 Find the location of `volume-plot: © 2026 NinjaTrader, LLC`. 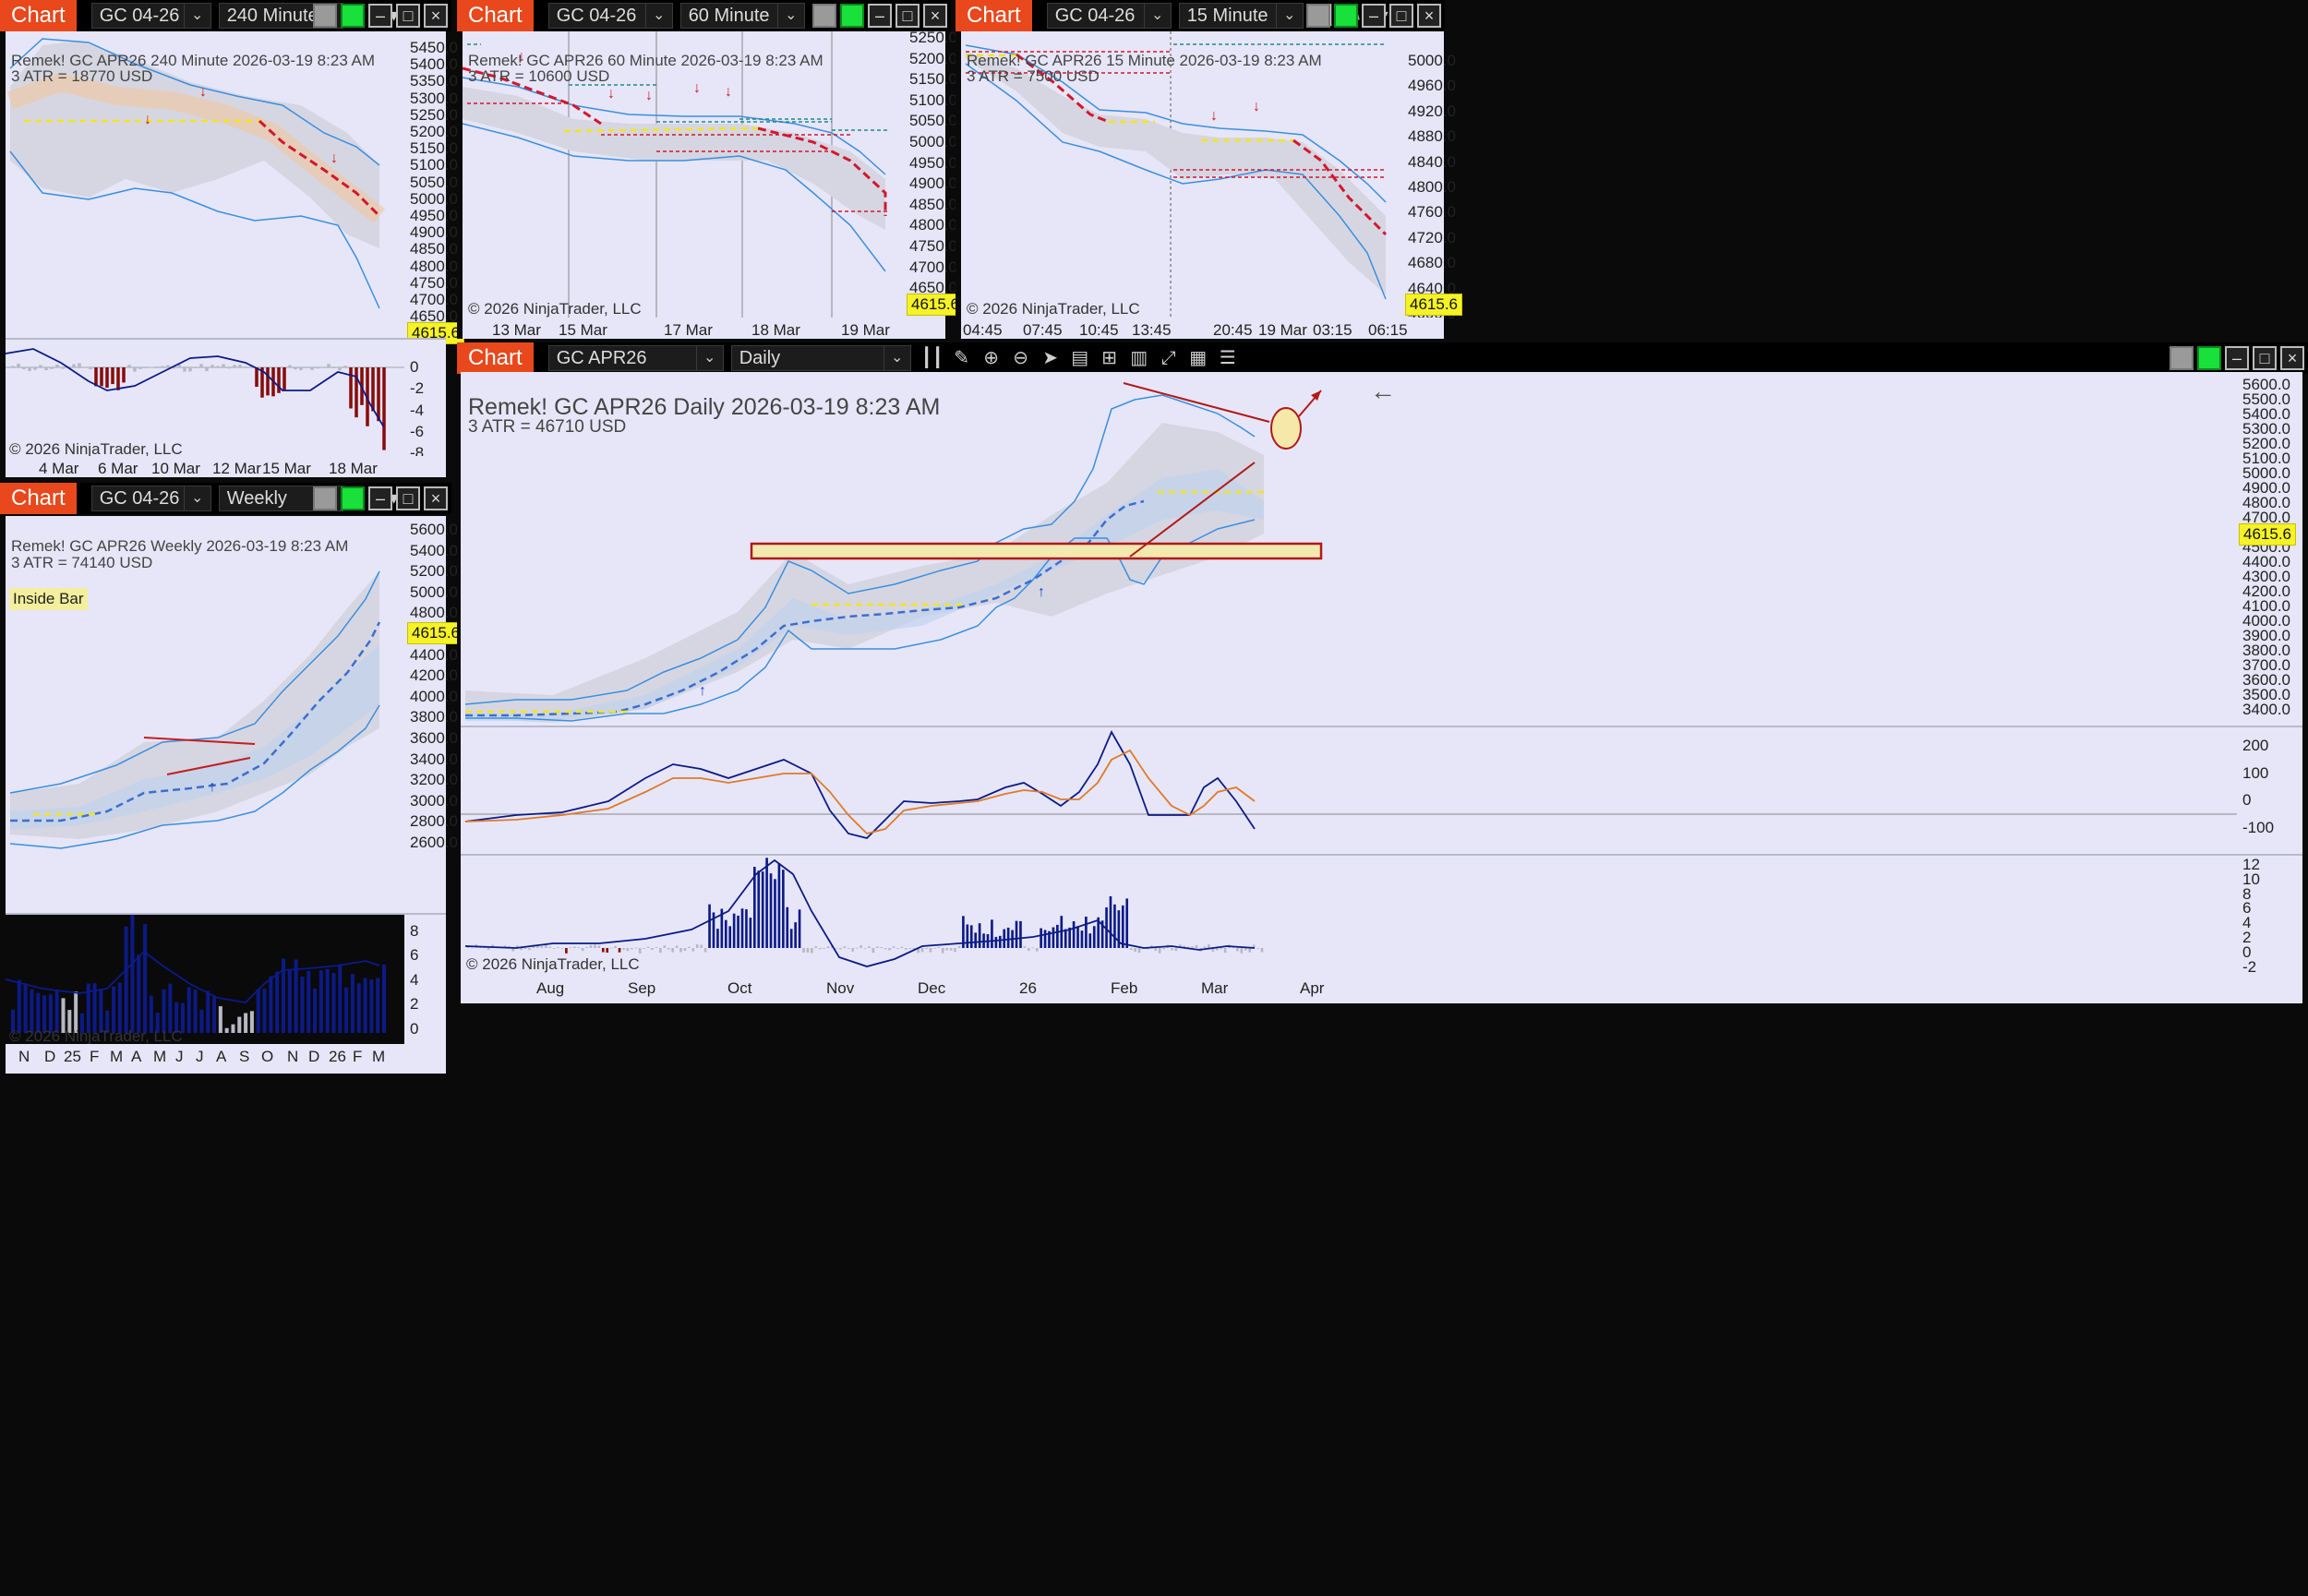

volume-plot: © 2026 NinjaTrader, LLC is located at coordinates (1349, 916).